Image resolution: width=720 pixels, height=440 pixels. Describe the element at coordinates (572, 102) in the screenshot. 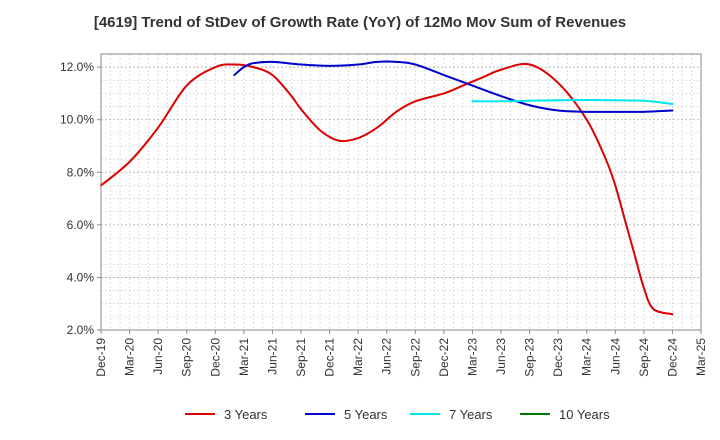

I see `series-line-7-years` at that location.